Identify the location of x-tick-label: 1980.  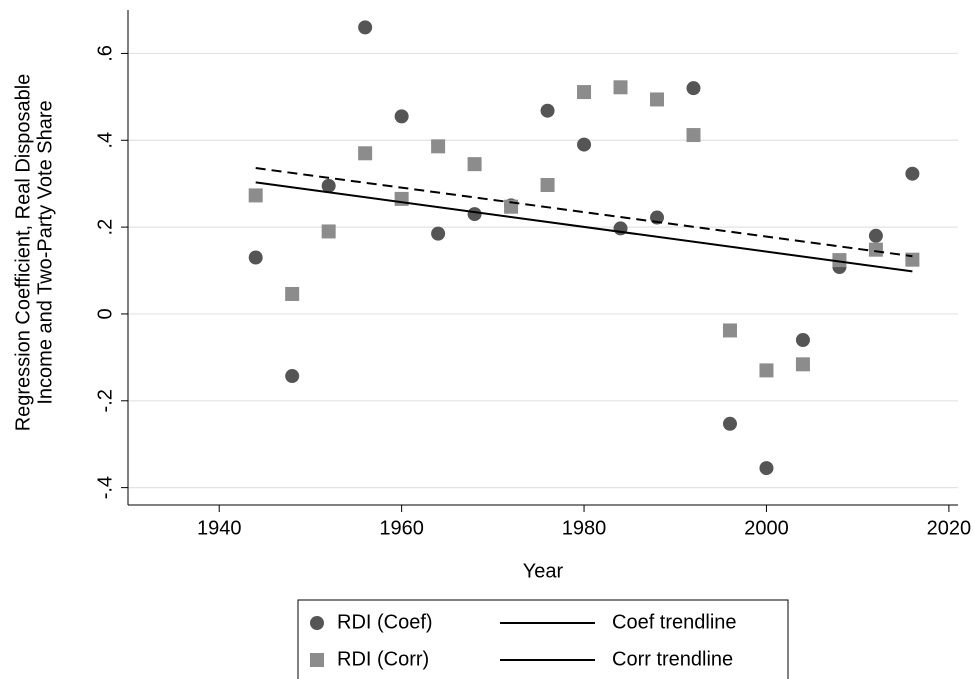
(584, 528).